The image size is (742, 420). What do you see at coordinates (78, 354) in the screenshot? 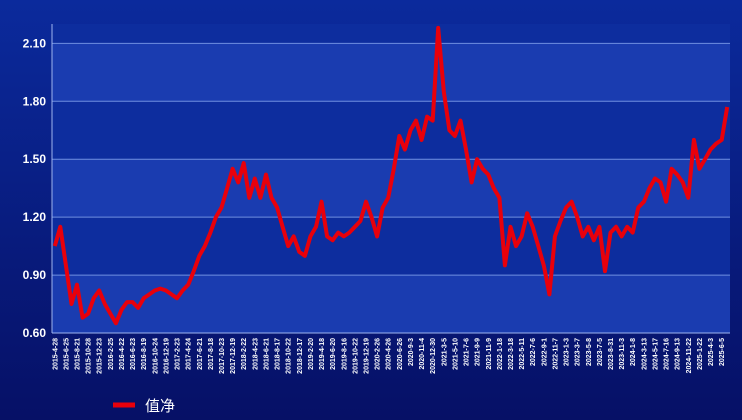
I see `x-tick-label: 2015-8-21` at bounding box center [78, 354].